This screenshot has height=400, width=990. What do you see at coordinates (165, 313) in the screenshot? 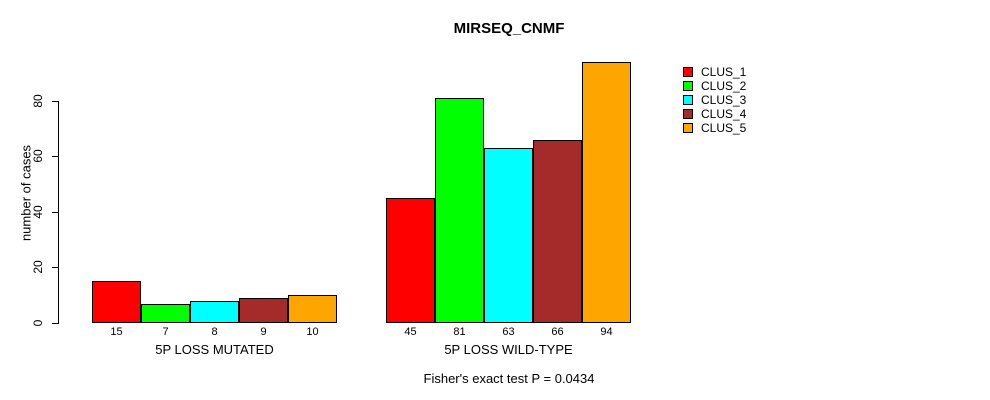
I see `bar-clus_2-5p-loss-mutated` at bounding box center [165, 313].